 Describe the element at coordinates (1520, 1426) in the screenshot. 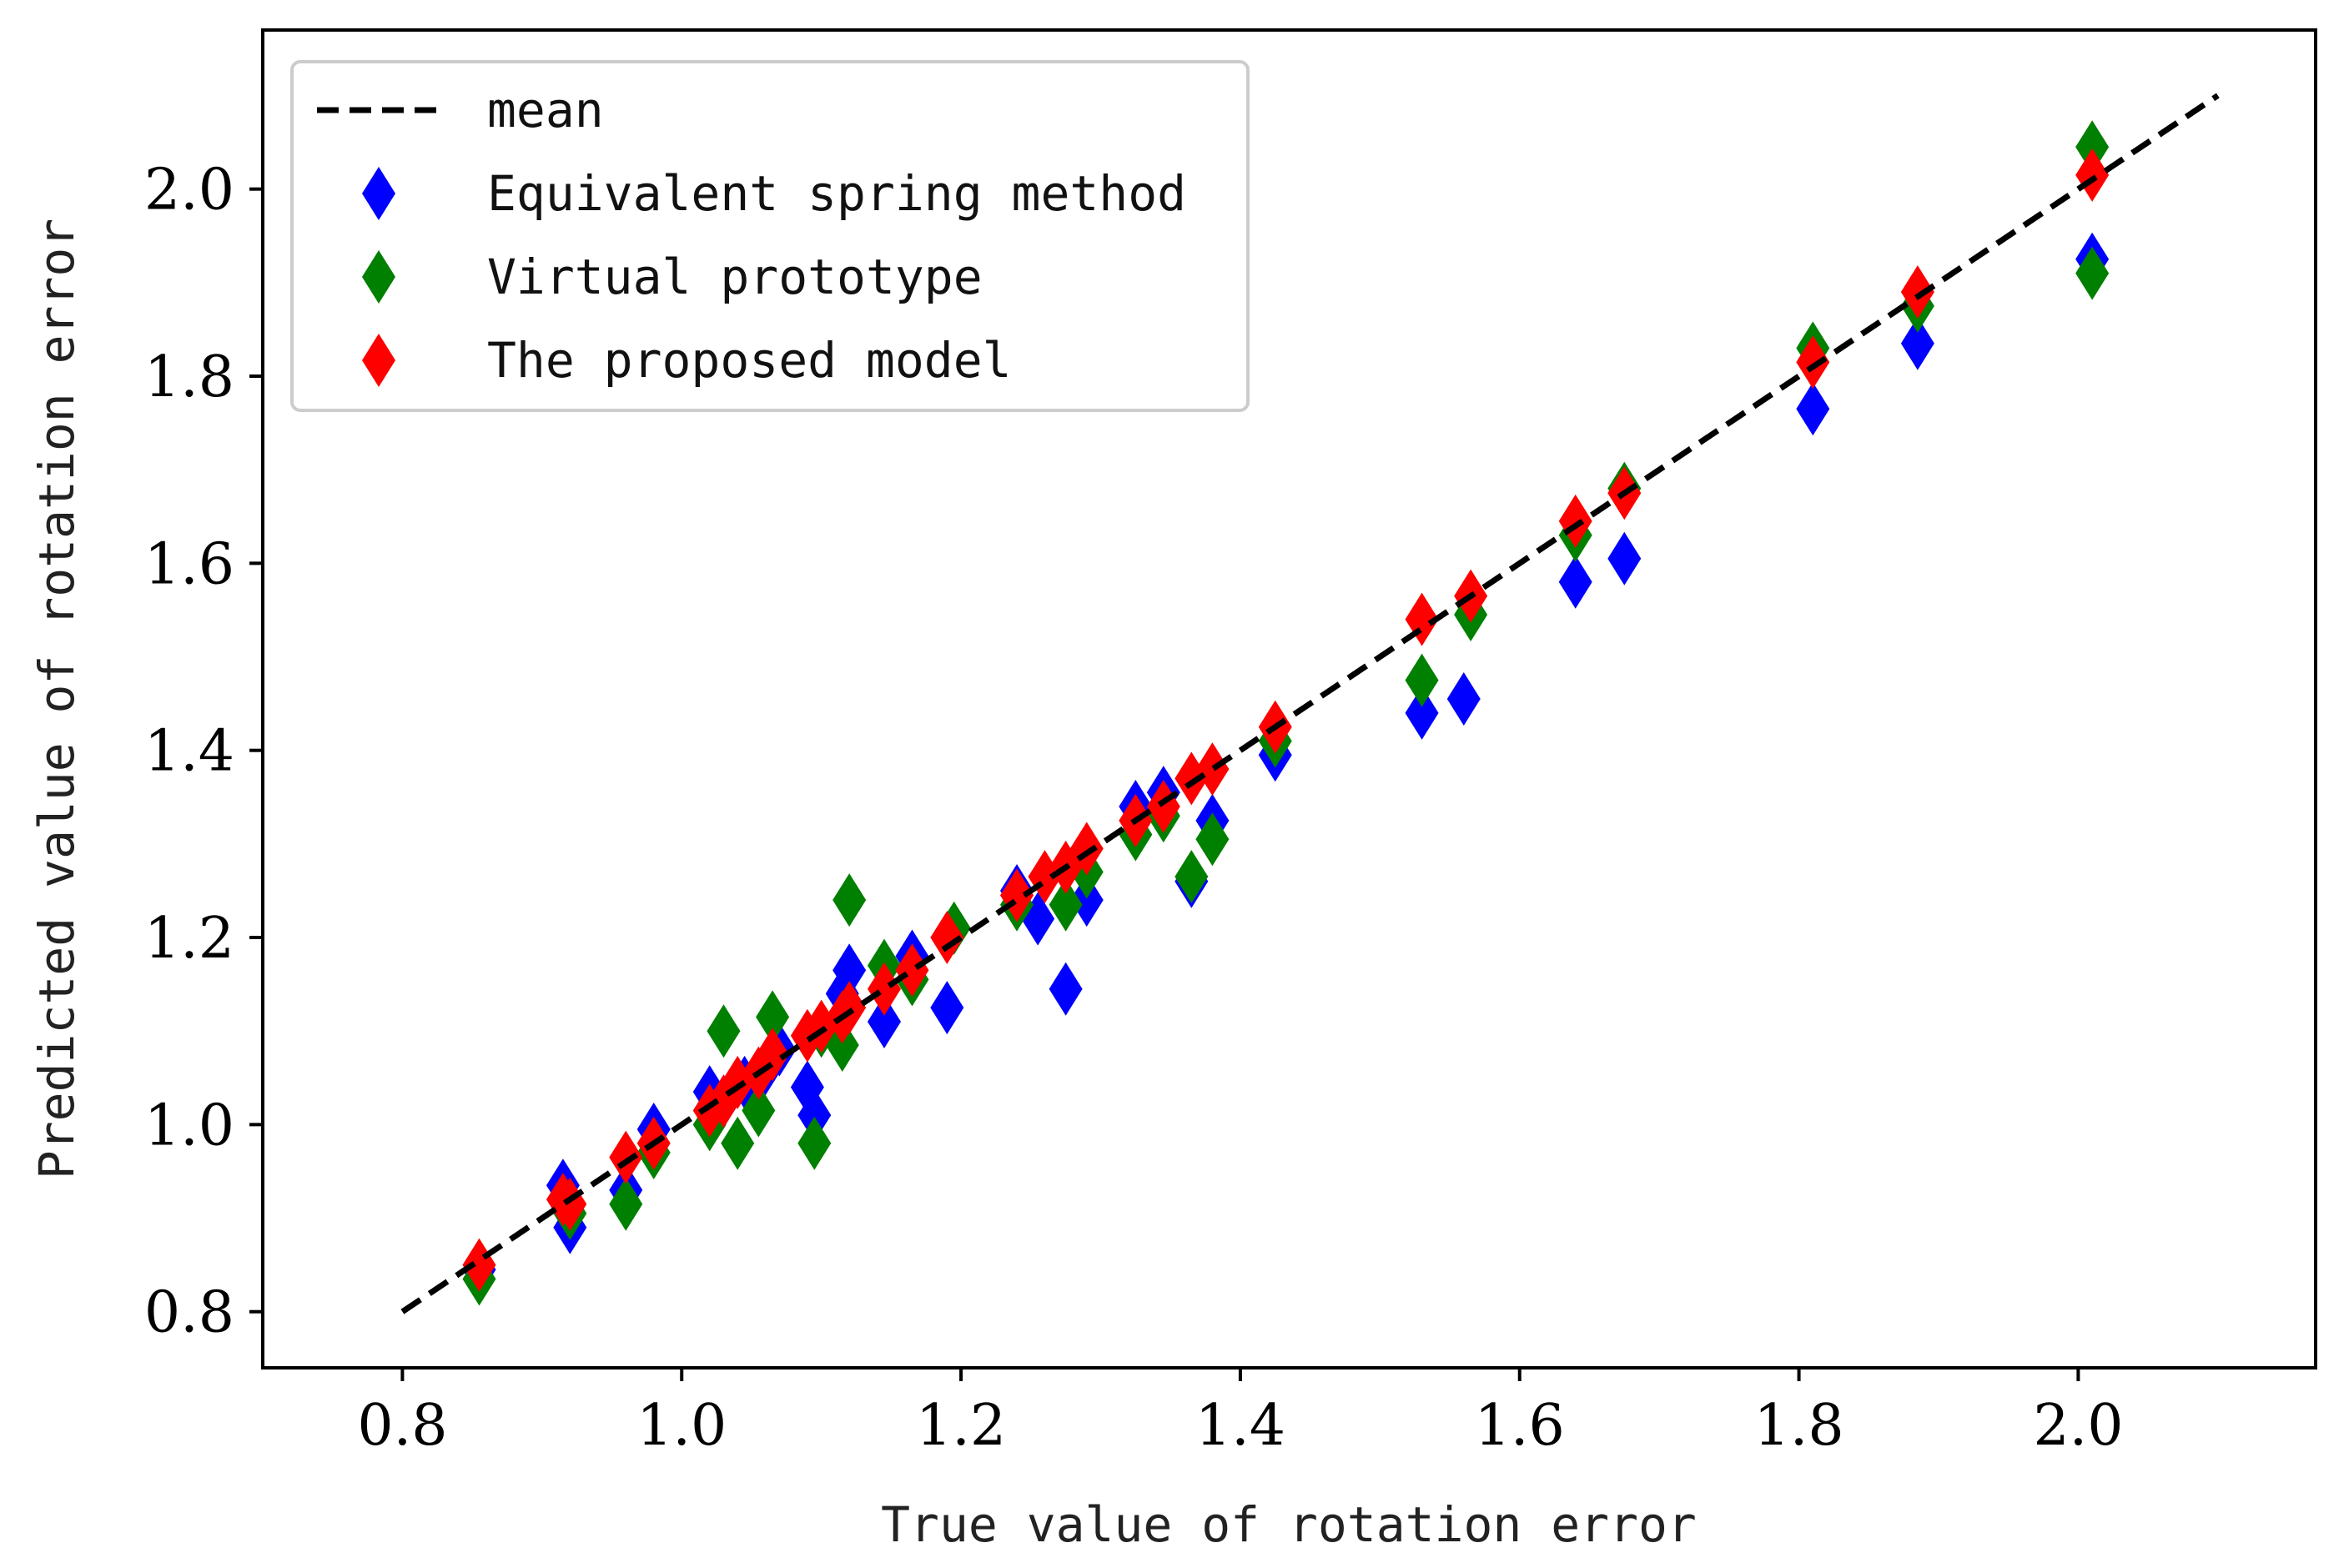

I see `x-tick-label: 1.6` at that location.